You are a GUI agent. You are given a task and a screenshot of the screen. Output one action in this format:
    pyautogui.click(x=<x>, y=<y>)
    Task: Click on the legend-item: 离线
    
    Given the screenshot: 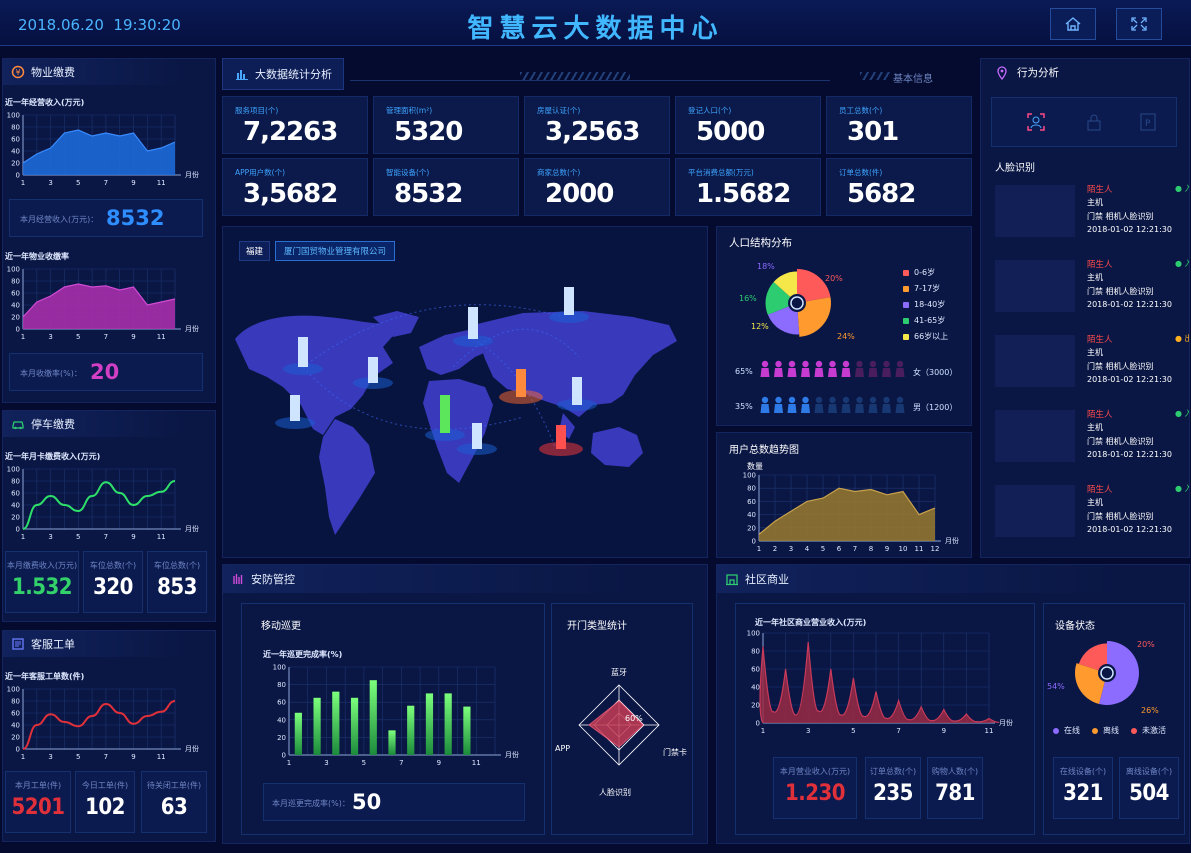 What is the action you would take?
    pyautogui.click(x=1105, y=730)
    